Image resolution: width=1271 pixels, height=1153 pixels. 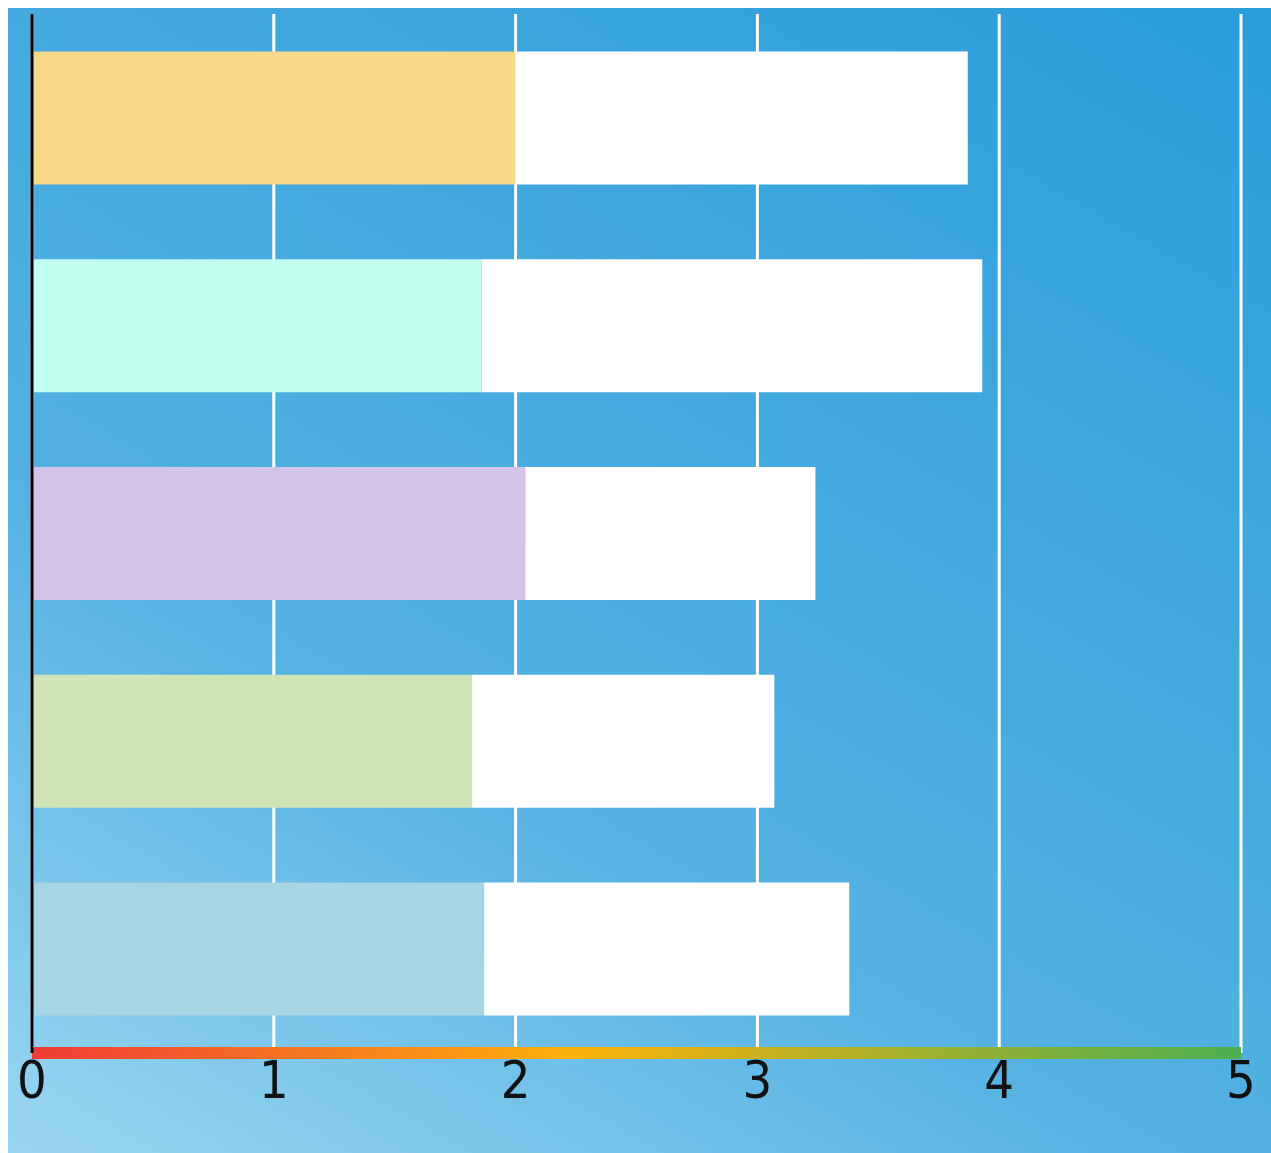 I want to click on x-tick-label: 3, so click(x=757, y=1079).